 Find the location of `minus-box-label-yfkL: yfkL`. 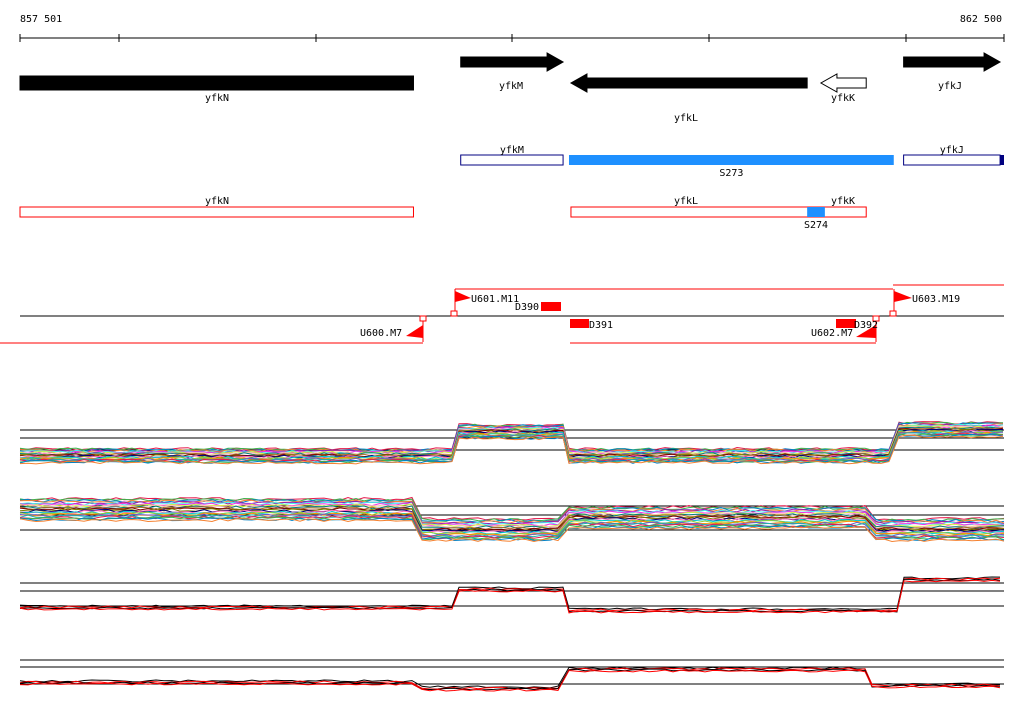

minus-box-label-yfkL: yfkL is located at coordinates (686, 201).